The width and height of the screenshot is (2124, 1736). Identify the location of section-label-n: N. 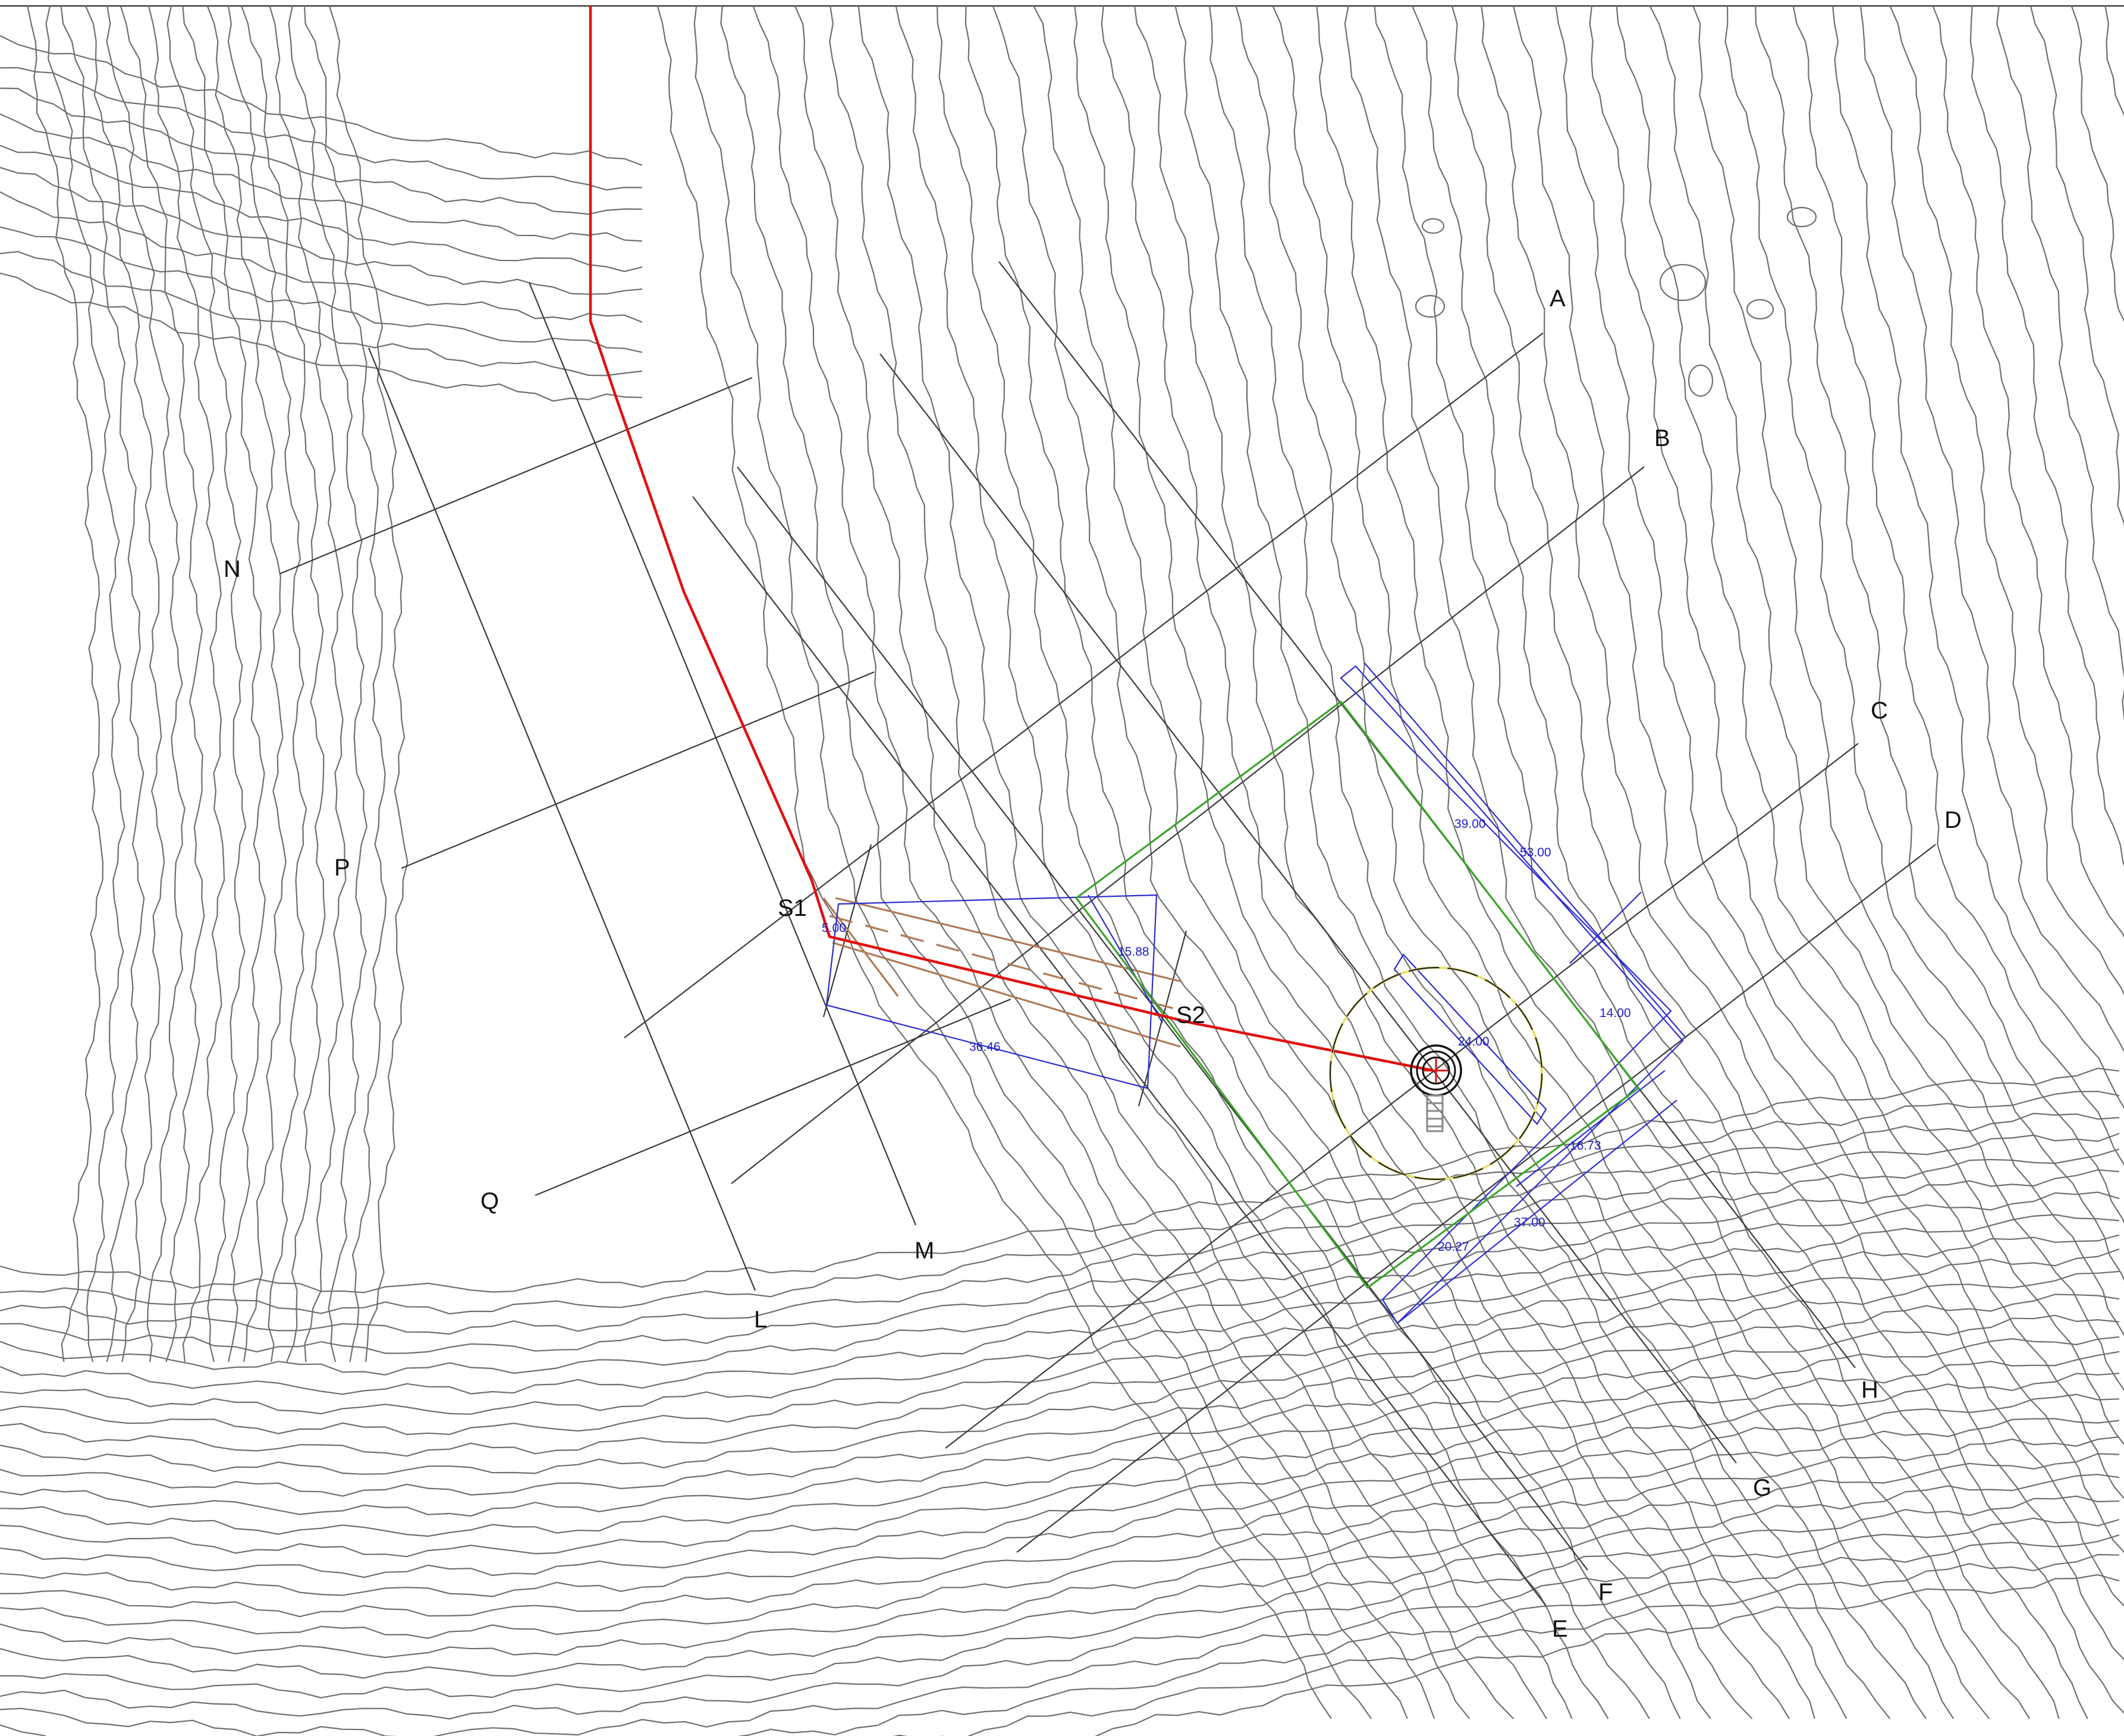
(232, 569).